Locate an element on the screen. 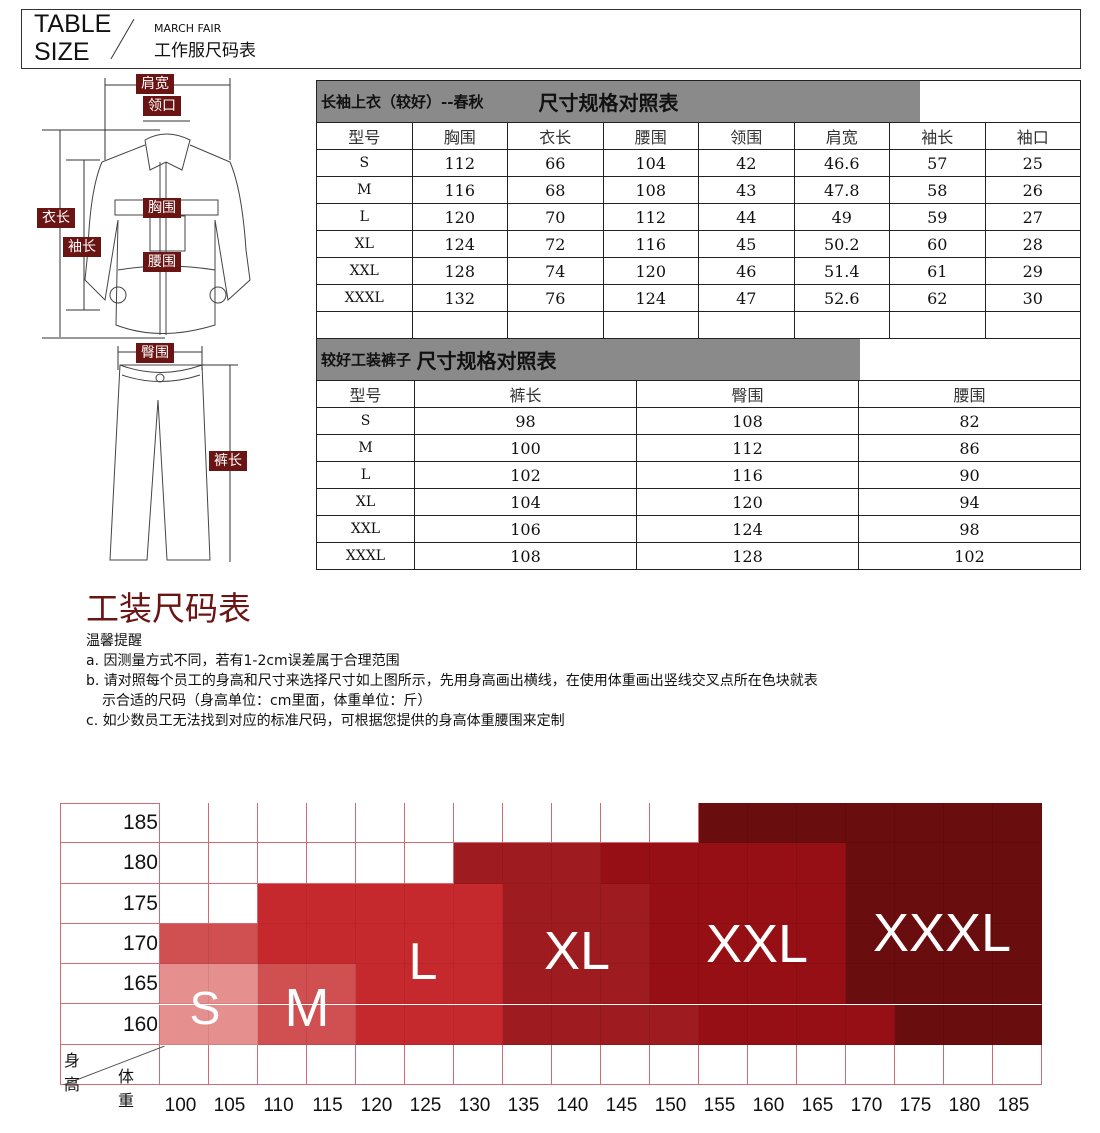 The width and height of the screenshot is (1100, 1133). weight-label: 105 is located at coordinates (229, 1106).